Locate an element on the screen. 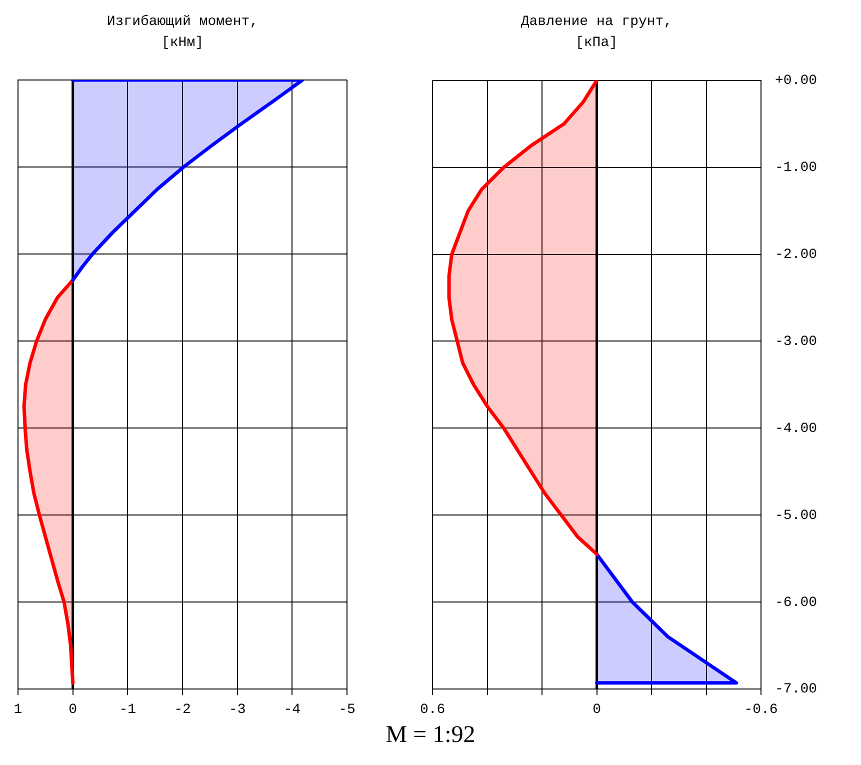 Image resolution: width=861 pixels, height=765 pixels. chart-title: Давление на грунт, [кПа] is located at coordinates (597, 33).